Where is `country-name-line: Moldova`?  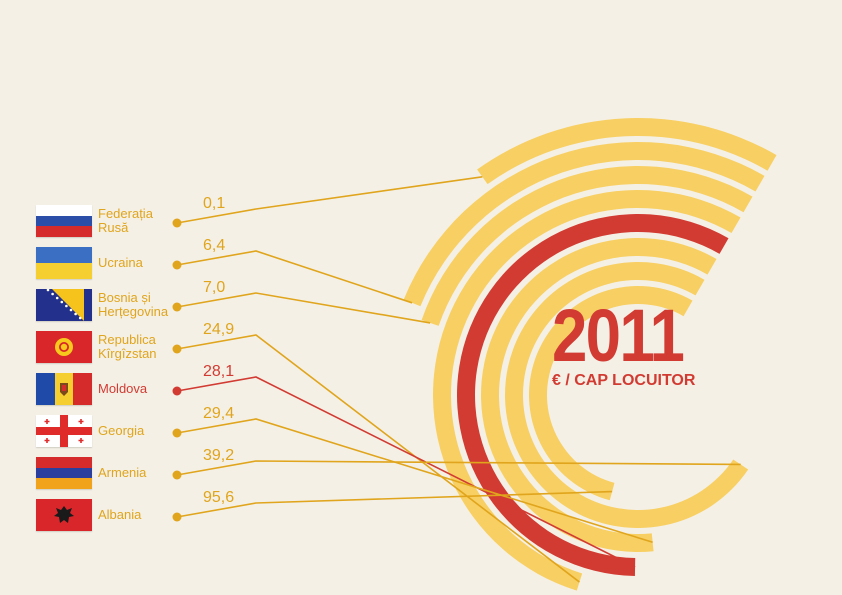
country-name-line: Moldova is located at coordinates (123, 388).